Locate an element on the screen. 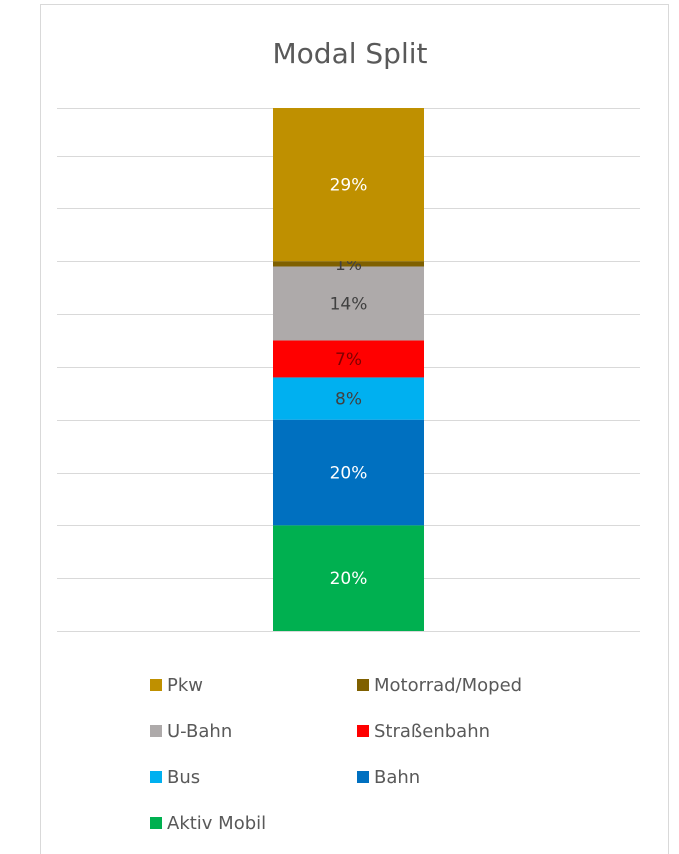  legend-label: Straßenbahn is located at coordinates (432, 731).